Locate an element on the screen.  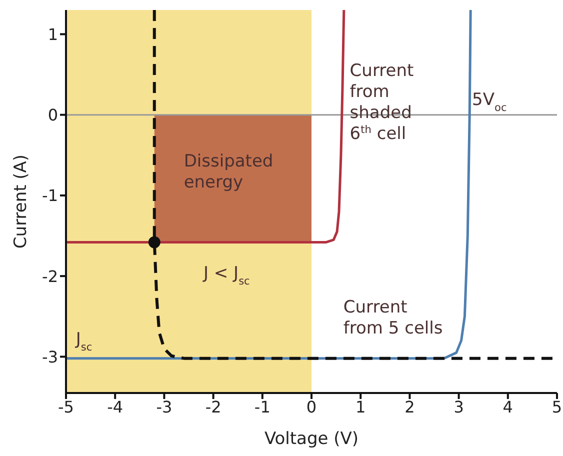
x-tick-label: -4 is located at coordinates (115, 406).